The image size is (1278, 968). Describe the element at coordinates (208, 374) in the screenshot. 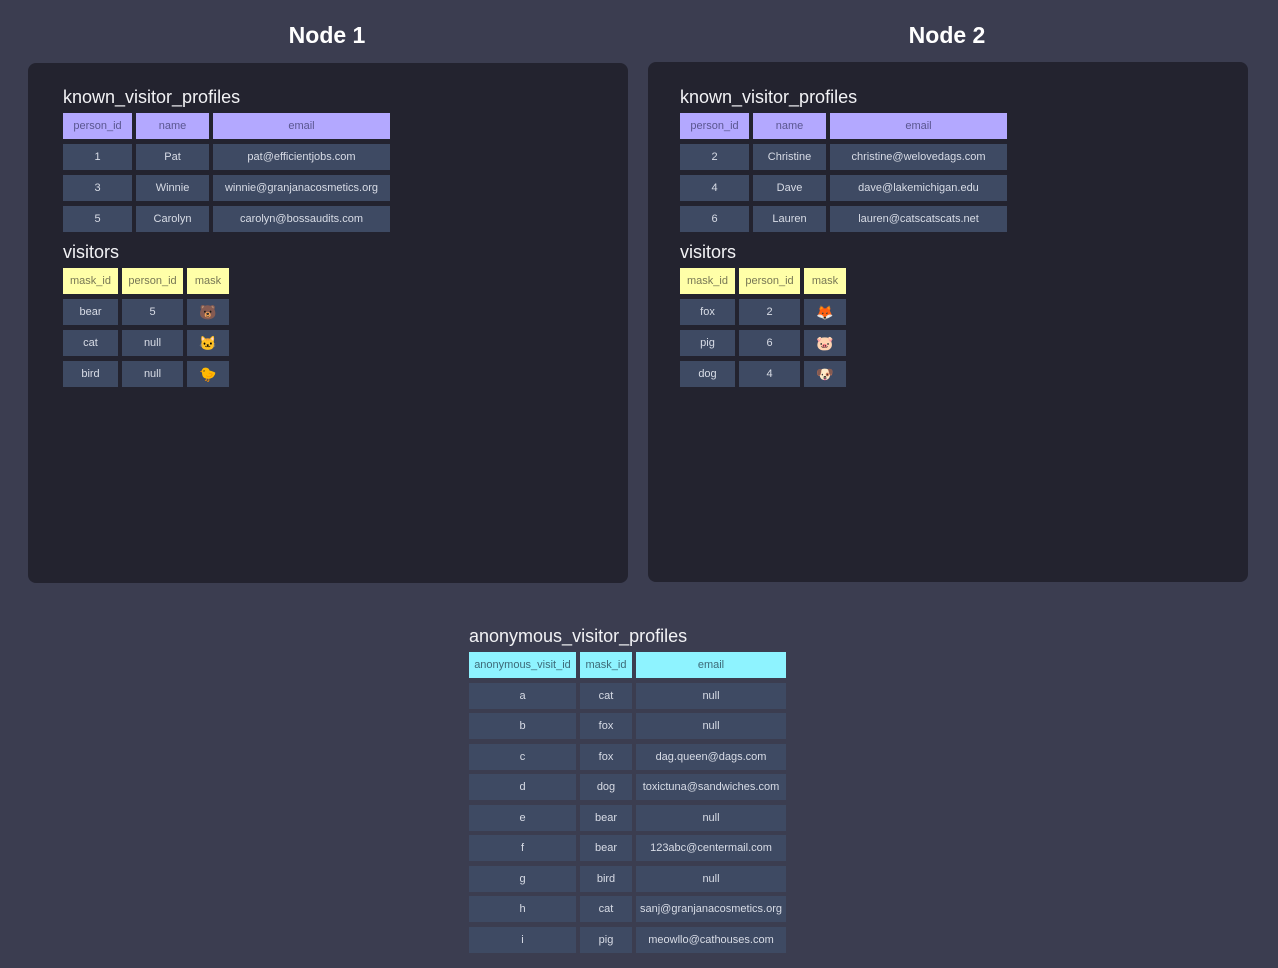

I see `mask-emoji-icon: 🐤` at that location.